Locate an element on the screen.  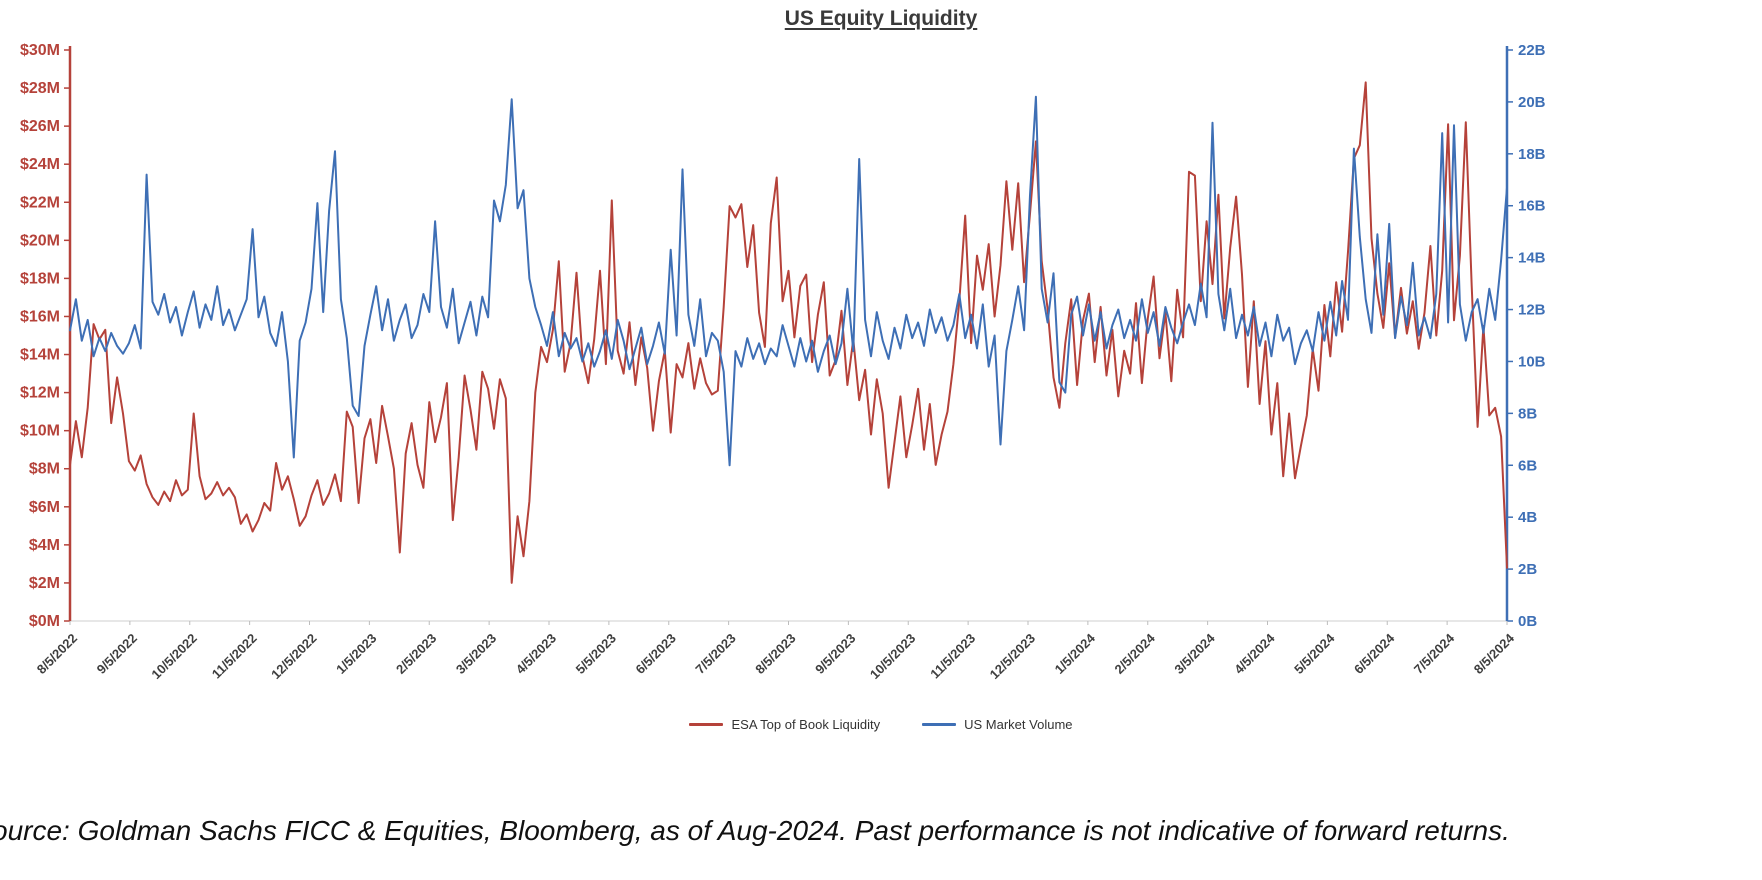
x-axis-tick-label: 5/5/2024 is located at coordinates (1314, 653).